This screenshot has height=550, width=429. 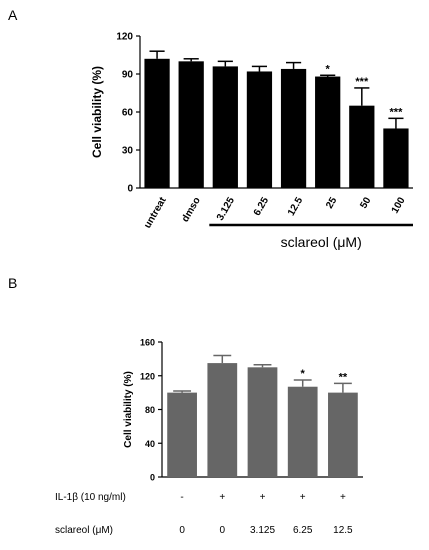 I want to click on panel-b-label: B, so click(x=12, y=283).